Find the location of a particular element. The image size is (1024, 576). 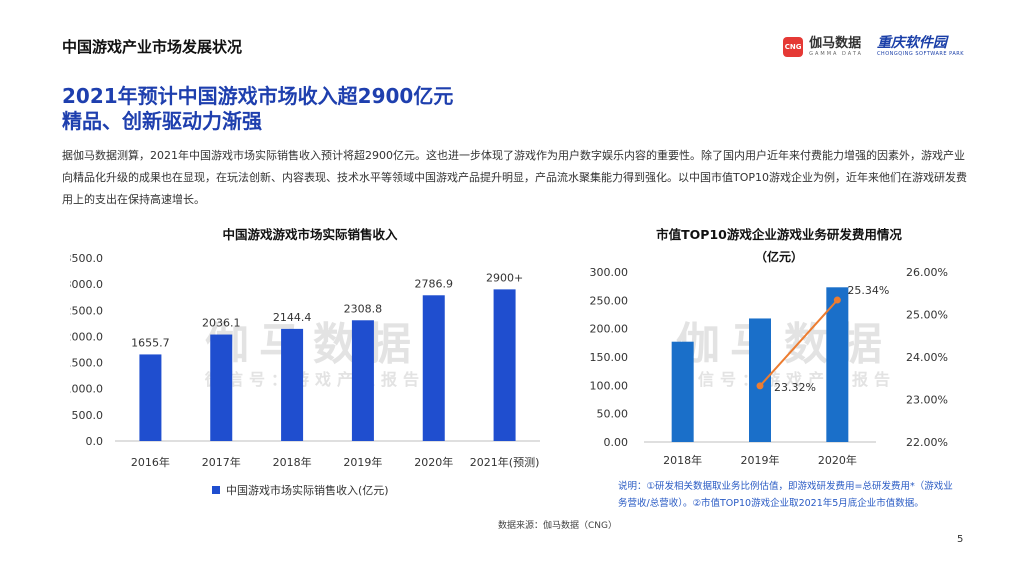

chart1-ytick-label: 1500.0 is located at coordinates (86, 363).